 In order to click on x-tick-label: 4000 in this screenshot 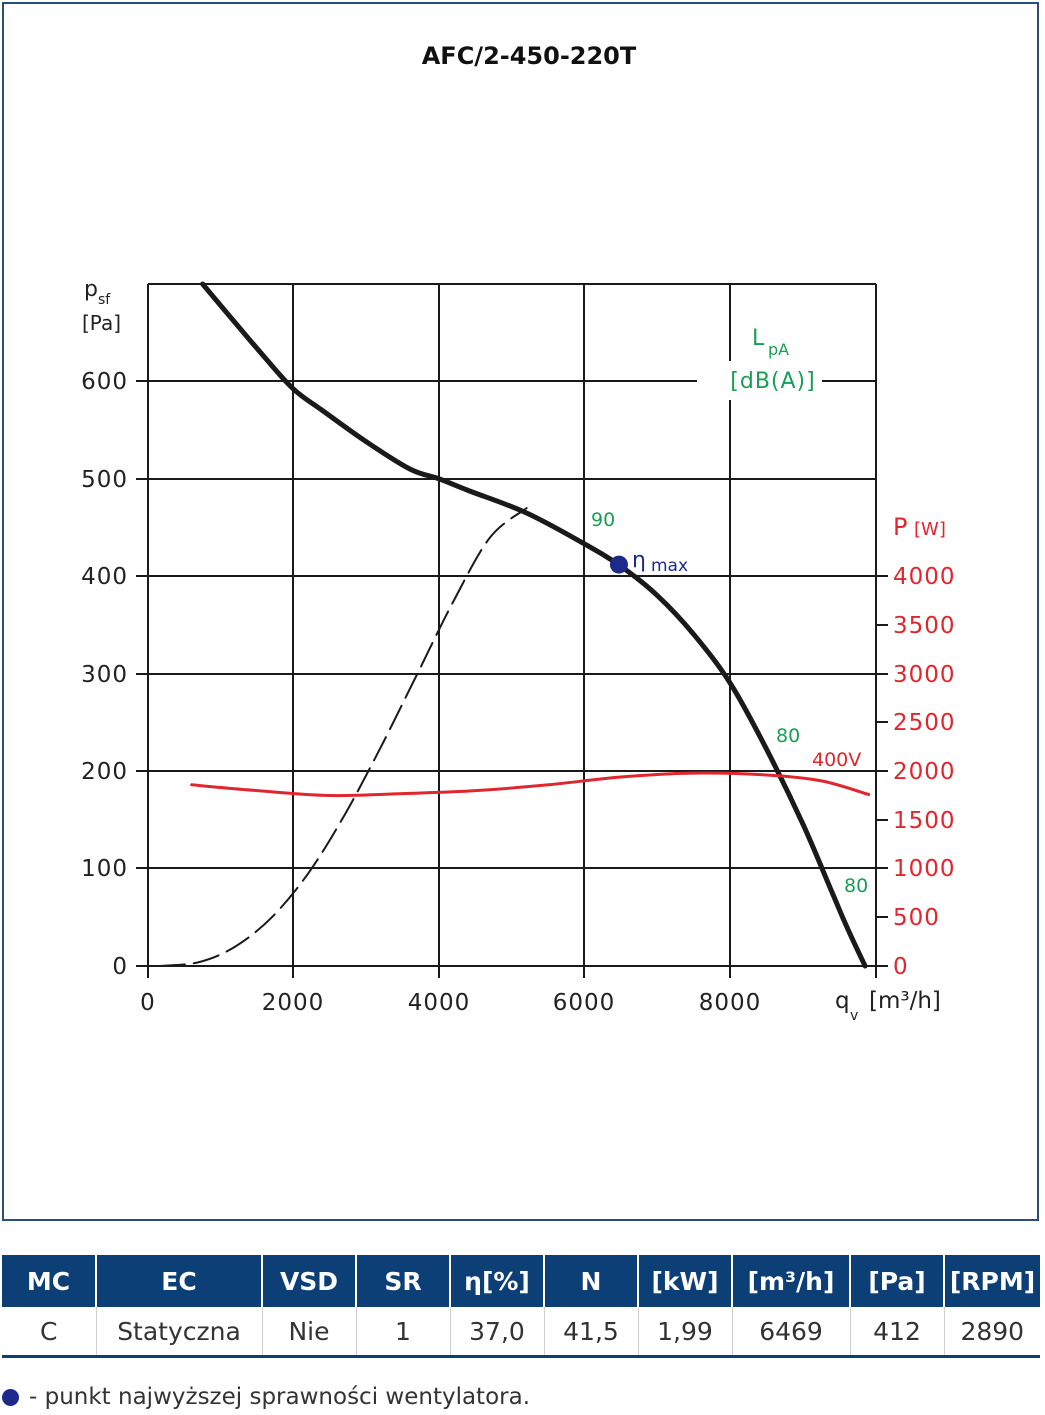, I will do `click(439, 1003)`.